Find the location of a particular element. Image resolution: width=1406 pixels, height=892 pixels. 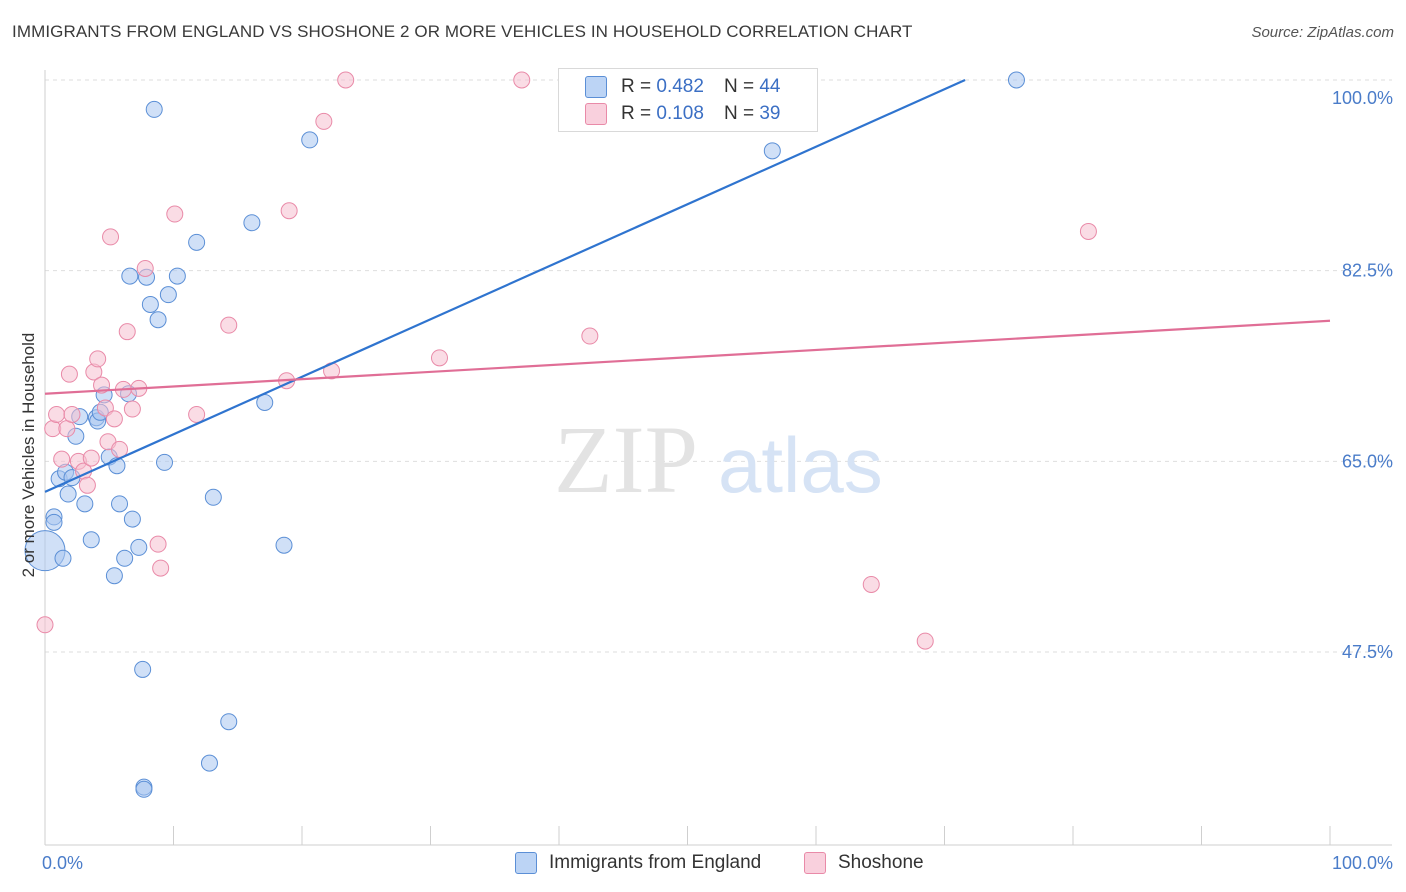

legend-item-shoshone: Shoshone is located at coordinates (864, 863).